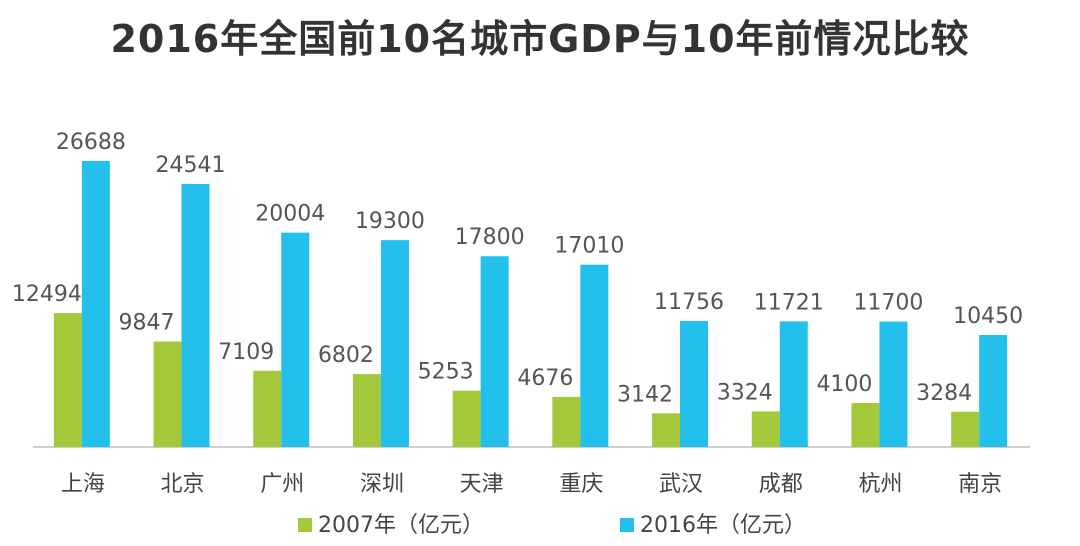  What do you see at coordinates (390, 221) in the screenshot?
I see `data-label-2016-3: 19300` at bounding box center [390, 221].